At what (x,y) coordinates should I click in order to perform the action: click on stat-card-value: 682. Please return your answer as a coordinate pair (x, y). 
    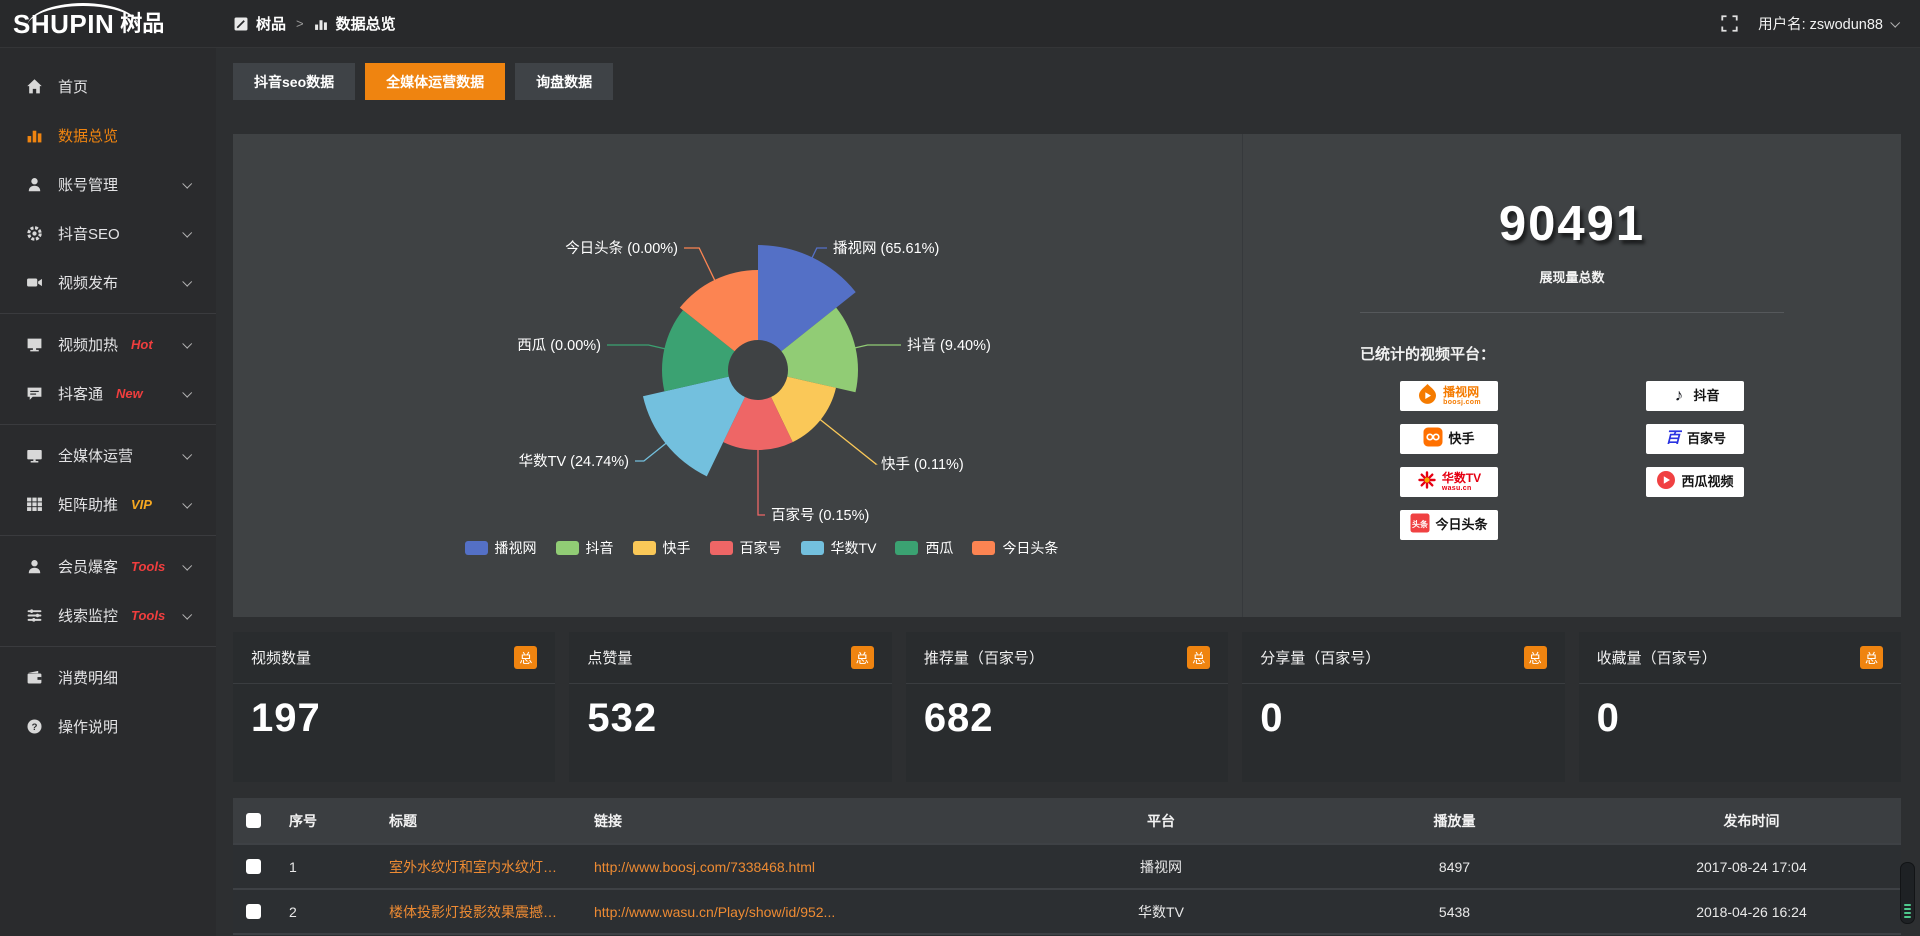
    Looking at the image, I should click on (958, 718).